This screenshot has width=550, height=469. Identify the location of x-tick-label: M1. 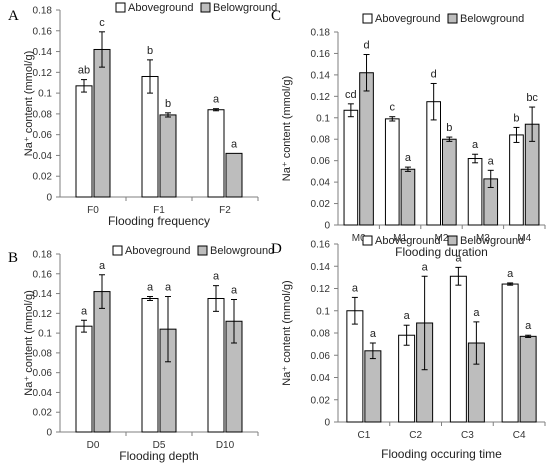
(400, 238).